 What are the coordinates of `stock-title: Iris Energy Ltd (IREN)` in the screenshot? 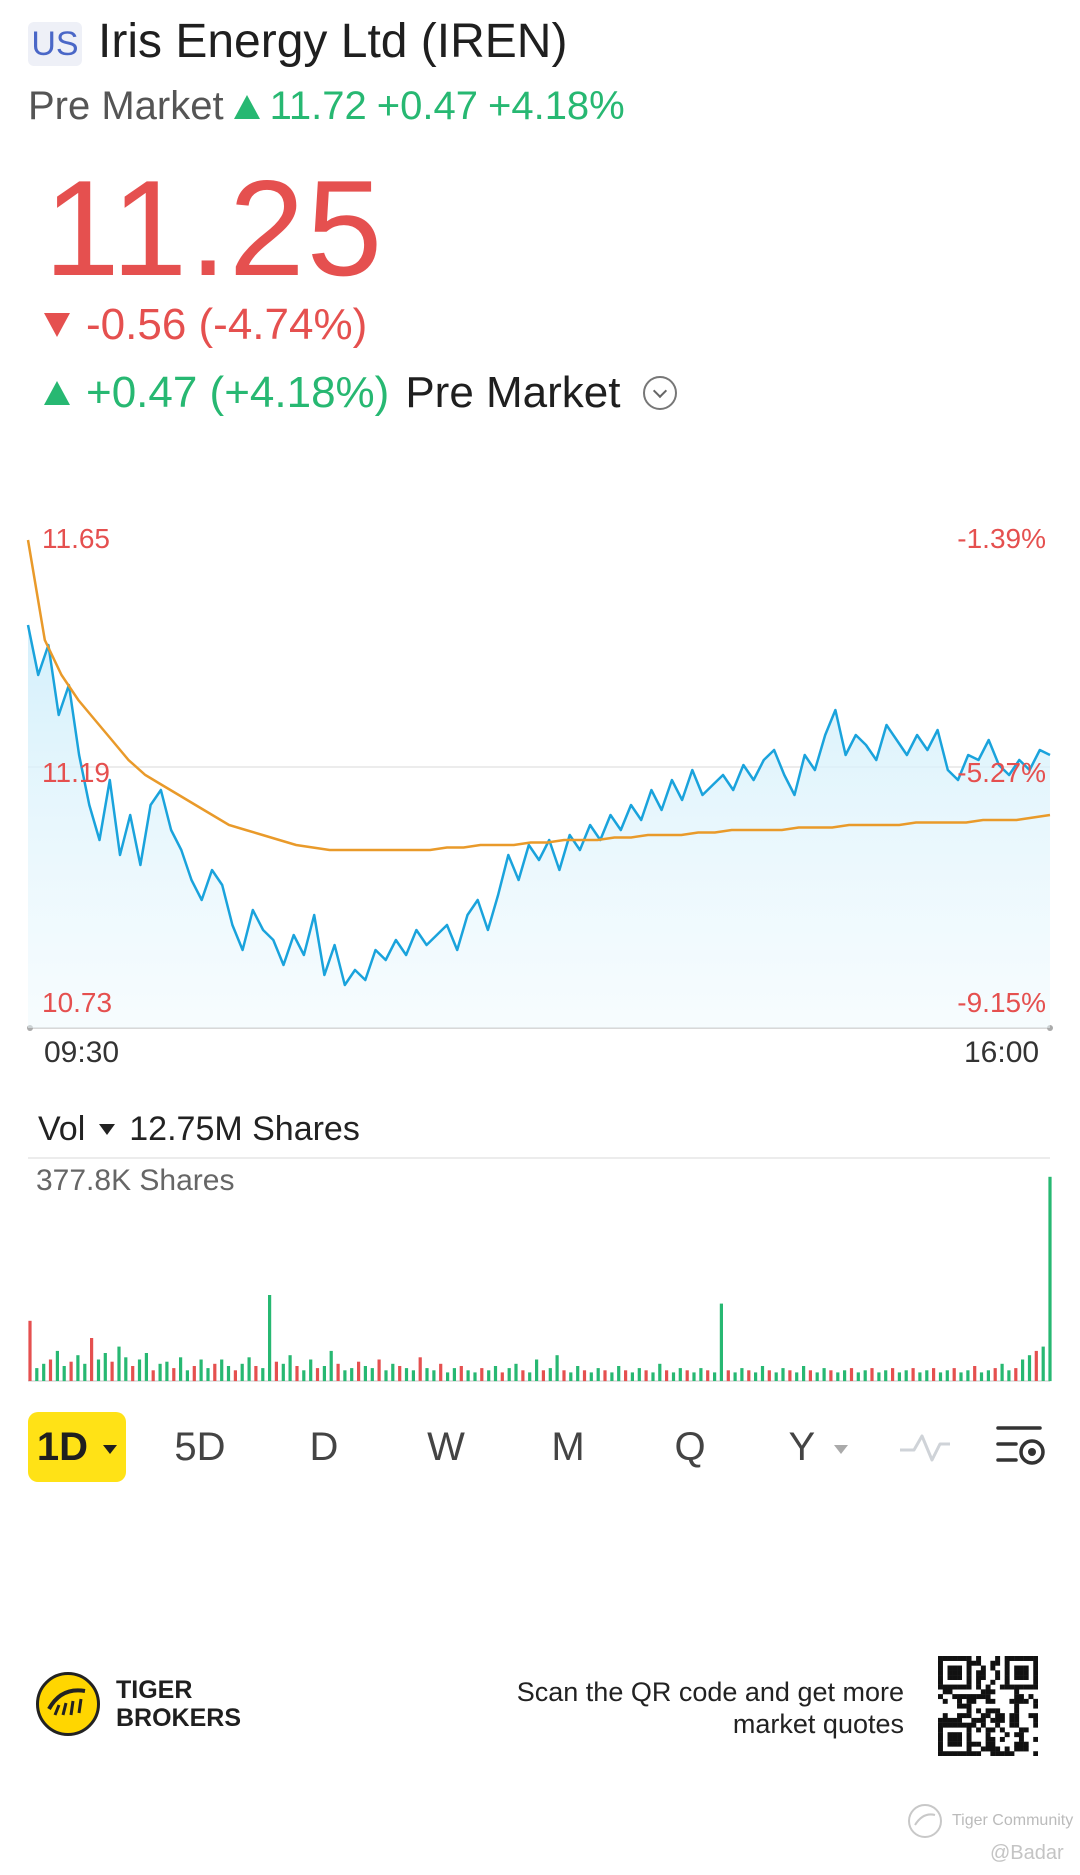 It's located at (333, 41).